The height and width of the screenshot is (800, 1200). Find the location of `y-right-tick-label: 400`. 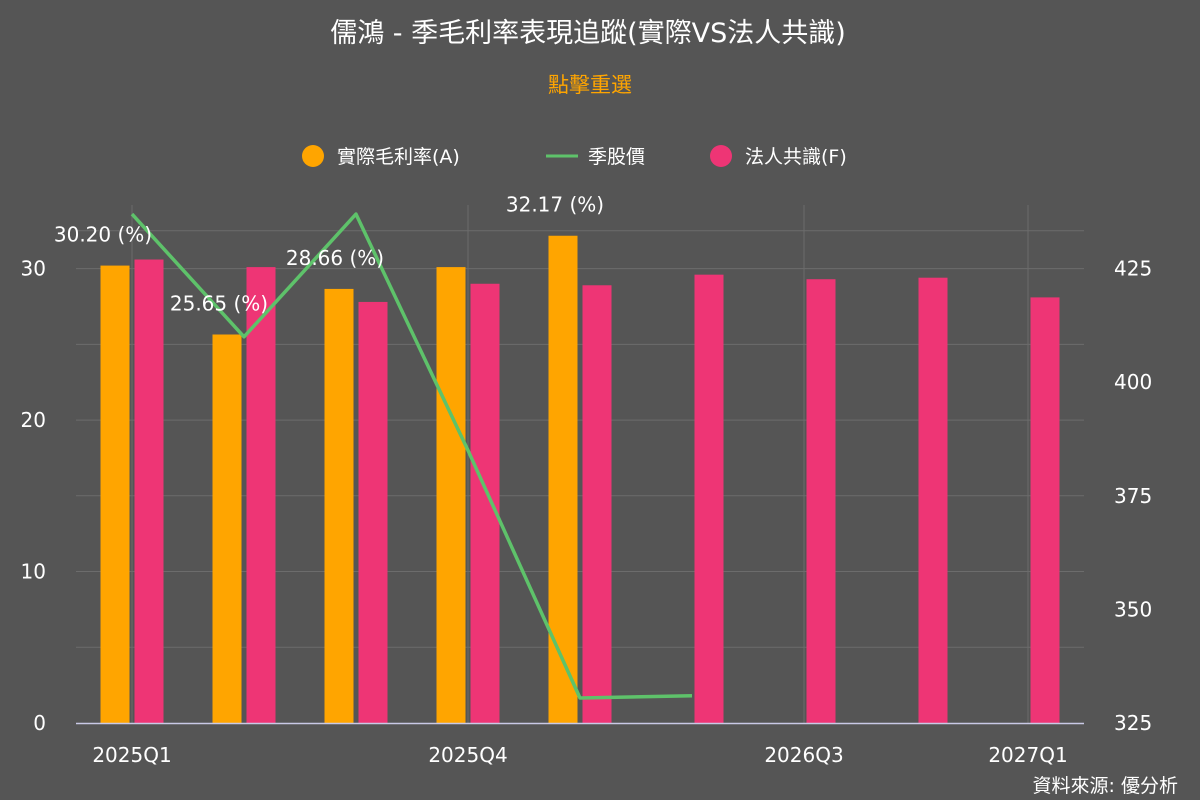

y-right-tick-label: 400 is located at coordinates (1133, 382).